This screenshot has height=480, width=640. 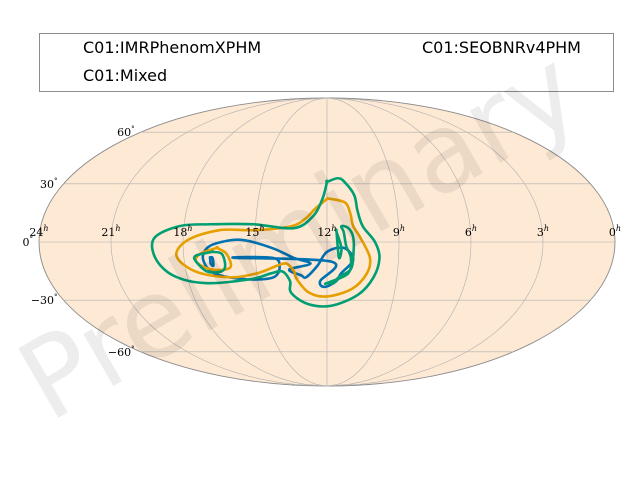 I want to click on legend-entry-mixed: C01:Mixed, so click(x=125, y=75).